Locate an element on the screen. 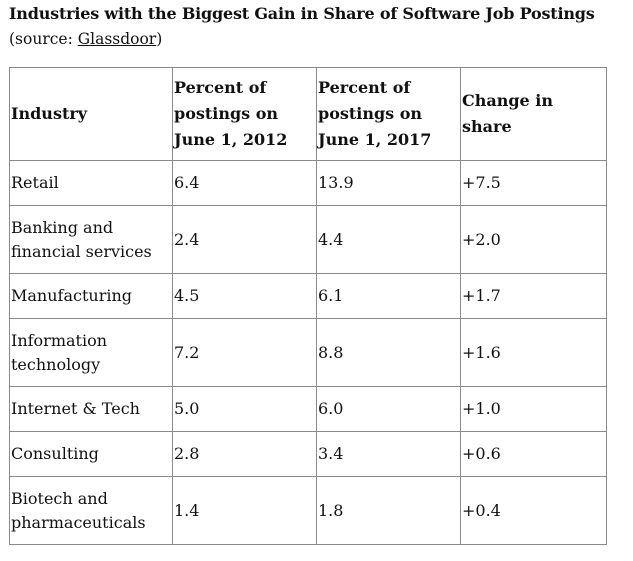  table-row: Consulting 2.8 3.4 +0.6 is located at coordinates (308, 454).